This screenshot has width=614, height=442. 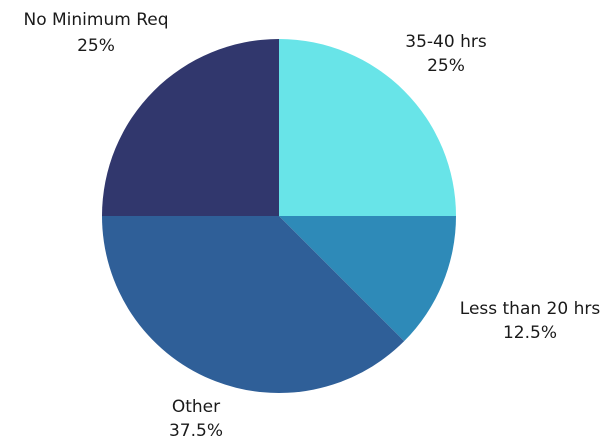 I want to click on slice-label-35-40-hrs: 35-40 hrs, so click(x=446, y=42).